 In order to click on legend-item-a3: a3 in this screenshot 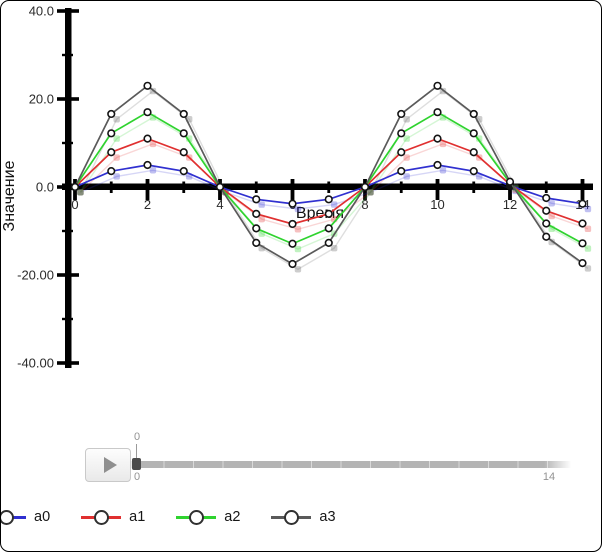, I will do `click(303, 517)`.